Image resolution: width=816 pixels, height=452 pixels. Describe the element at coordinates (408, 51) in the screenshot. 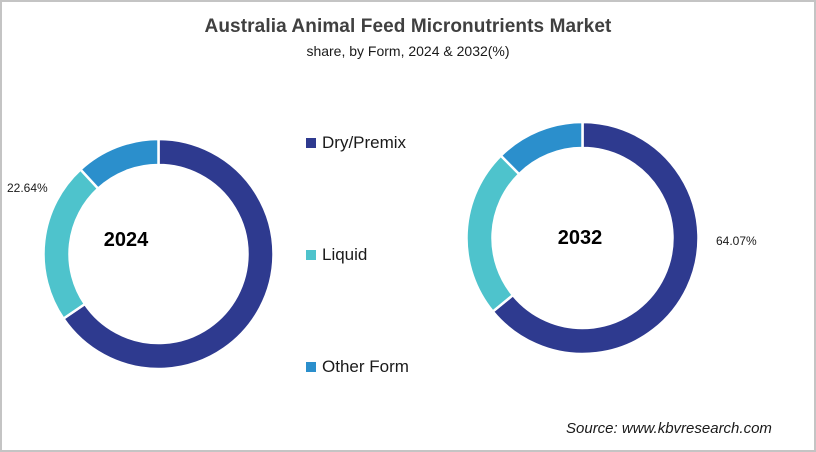

I see `chart-subtitle: share, by Form, 2024 & 2032(%)` at that location.